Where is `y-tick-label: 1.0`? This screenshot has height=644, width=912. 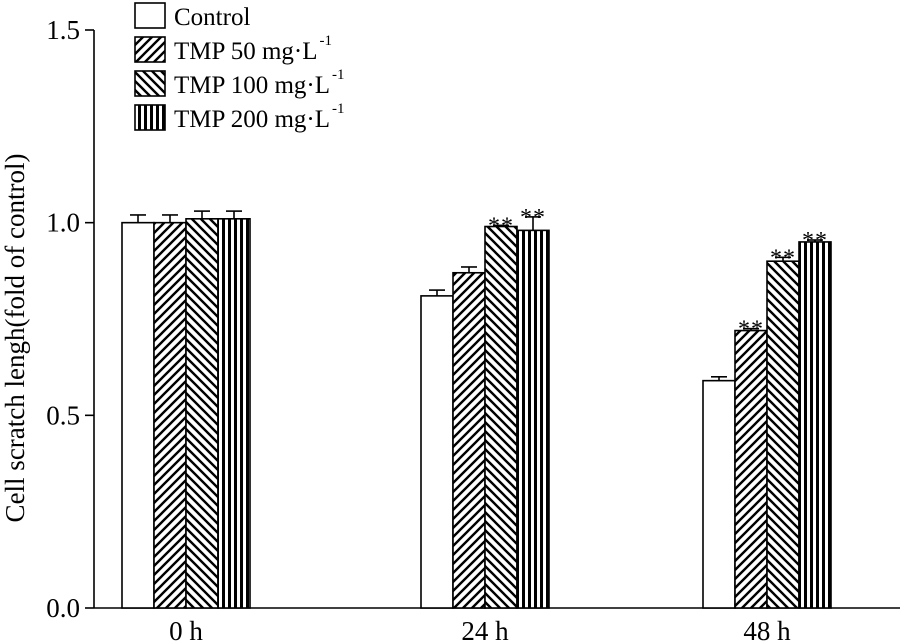 y-tick-label: 1.0 is located at coordinates (63, 223).